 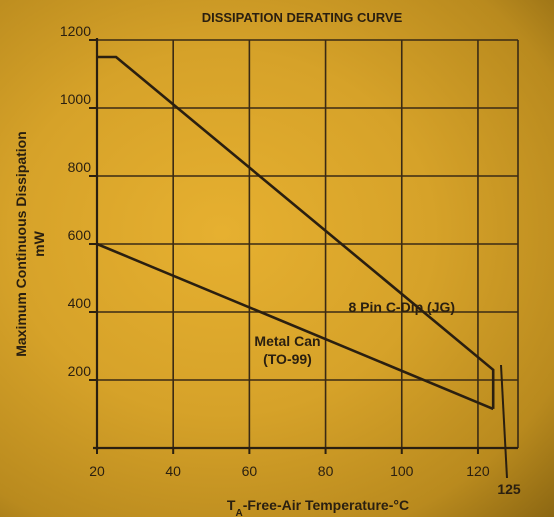 What do you see at coordinates (402, 471) in the screenshot?
I see `x-tick-label-100: 100` at bounding box center [402, 471].